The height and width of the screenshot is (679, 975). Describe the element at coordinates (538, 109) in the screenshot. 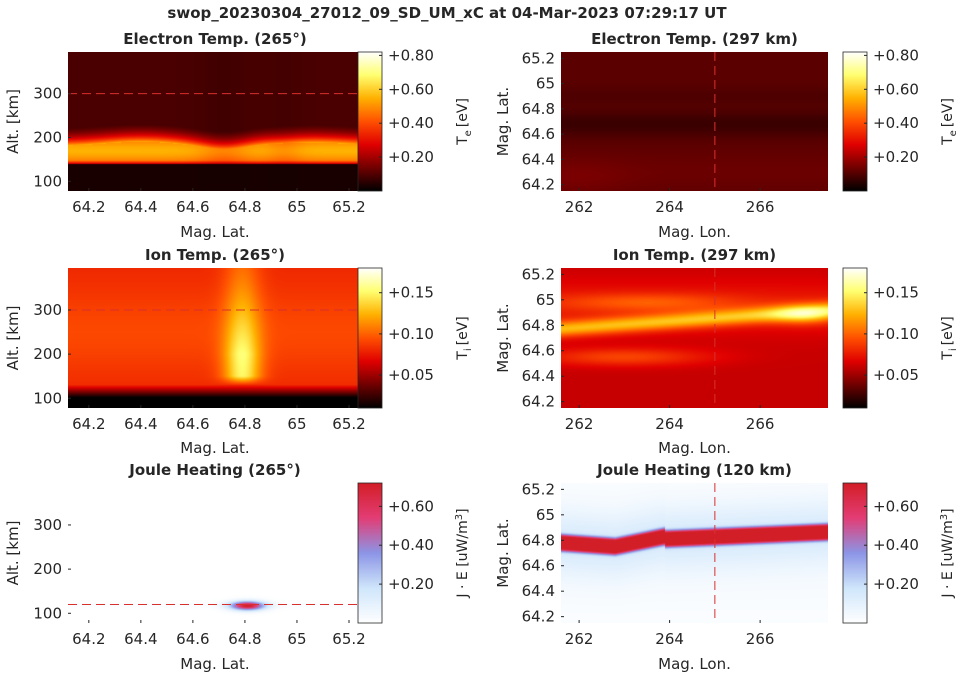

I see `y-tick-label: 64.8` at that location.